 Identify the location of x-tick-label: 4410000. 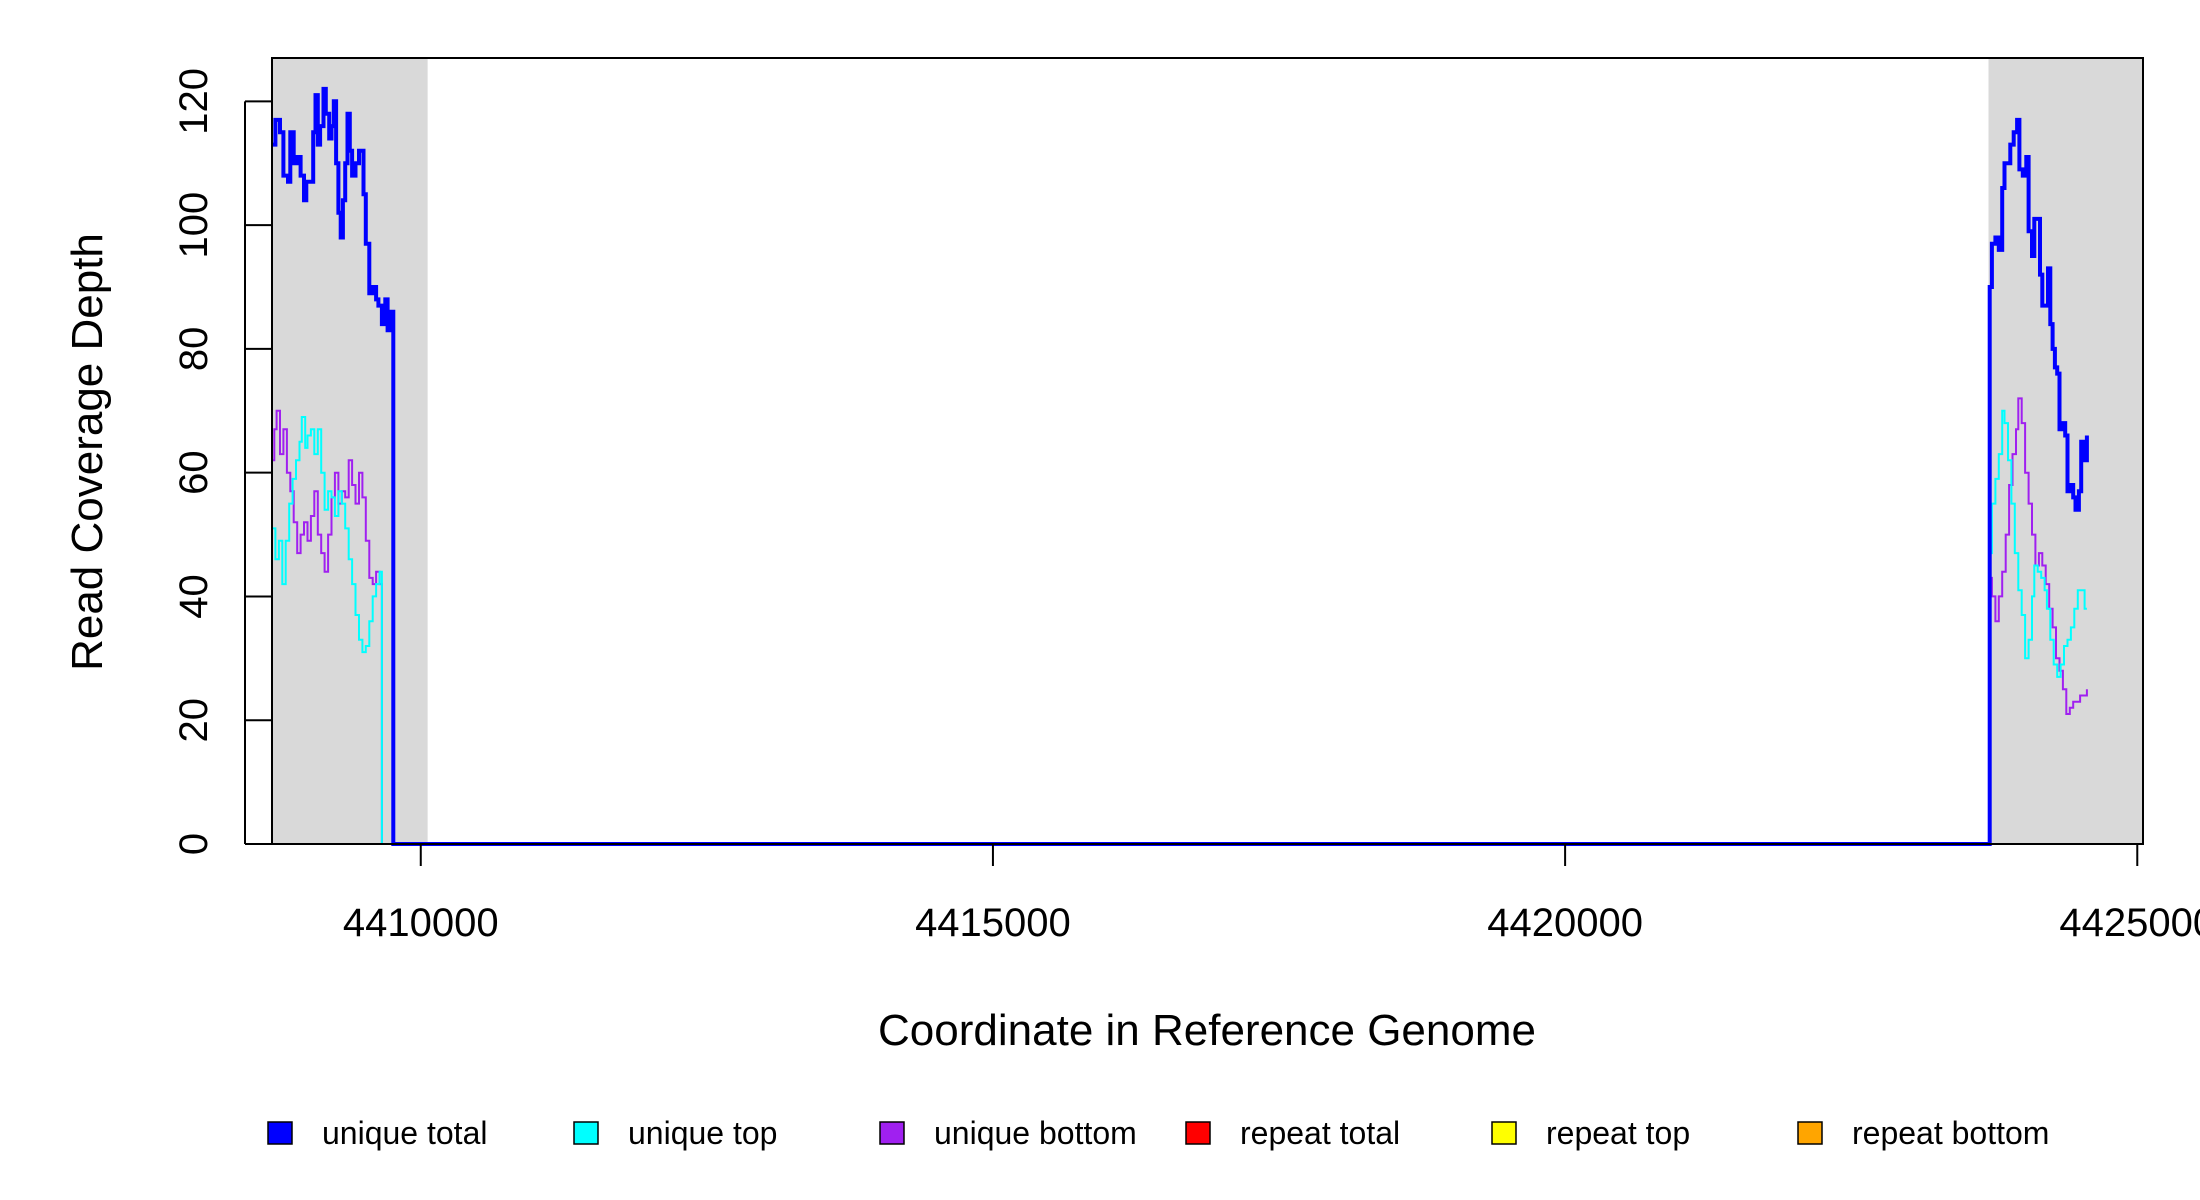
(421, 923).